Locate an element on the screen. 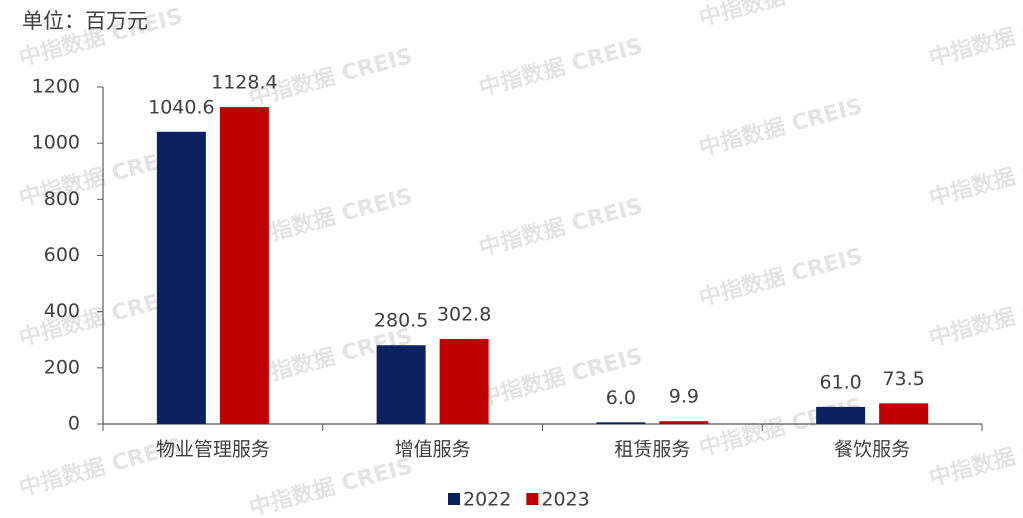  data-label: 9.9 is located at coordinates (684, 397).